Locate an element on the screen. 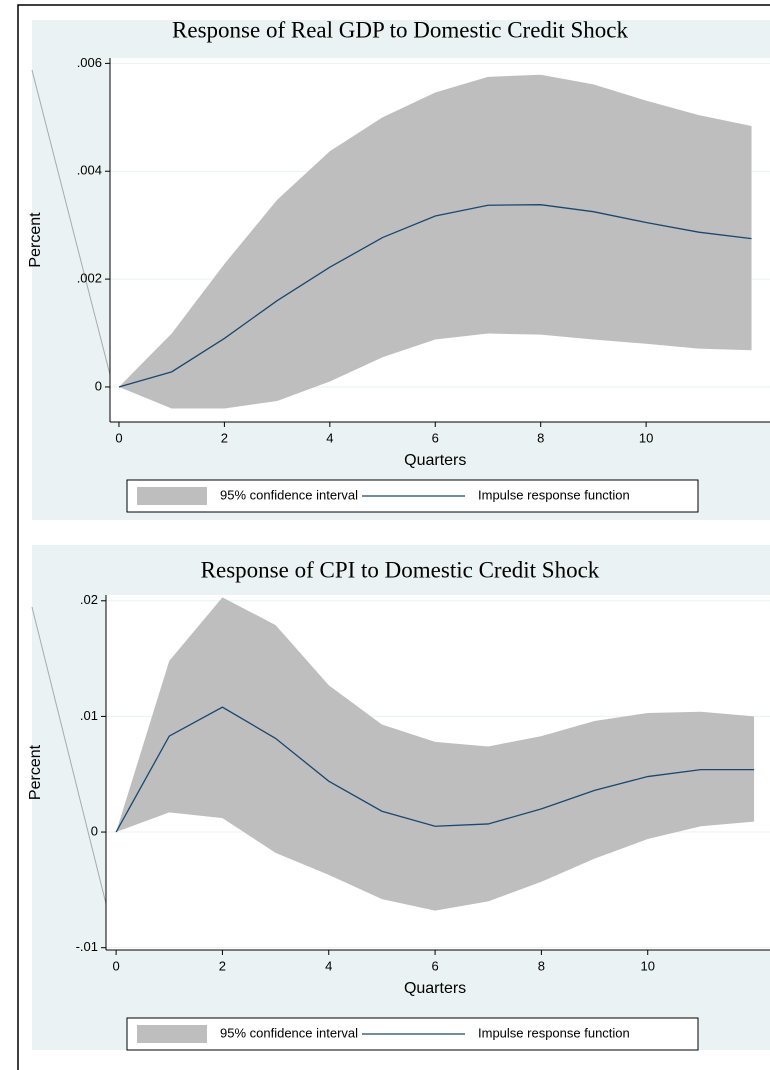 The image size is (770, 1070). y-tick-label: -.01 is located at coordinates (87, 946).